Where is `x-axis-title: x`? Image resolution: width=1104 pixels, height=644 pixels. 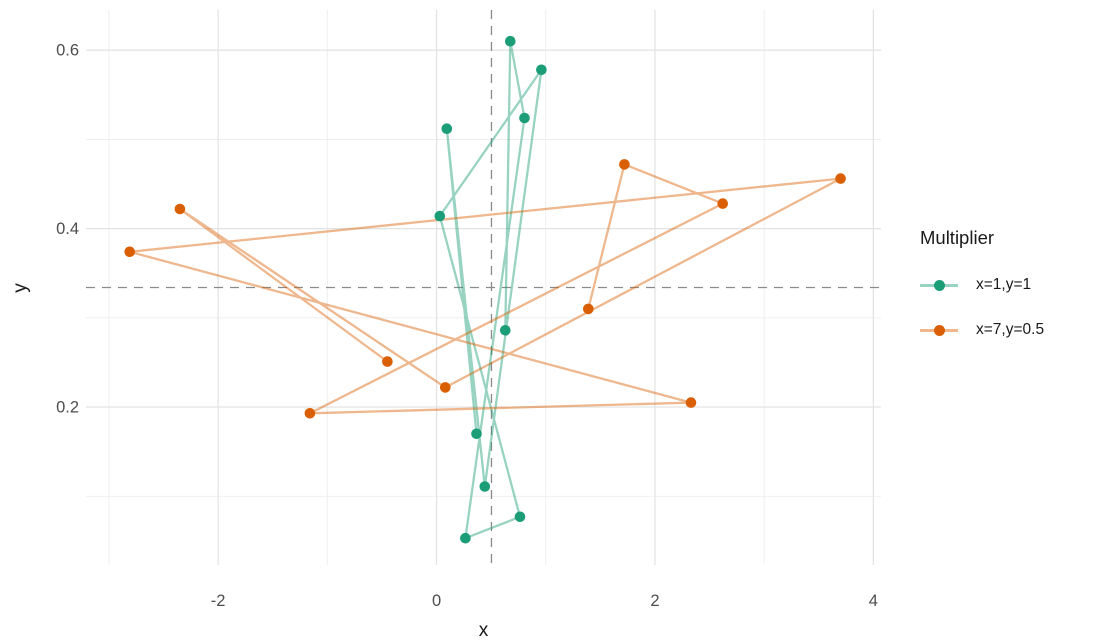
x-axis-title: x is located at coordinates (483, 630).